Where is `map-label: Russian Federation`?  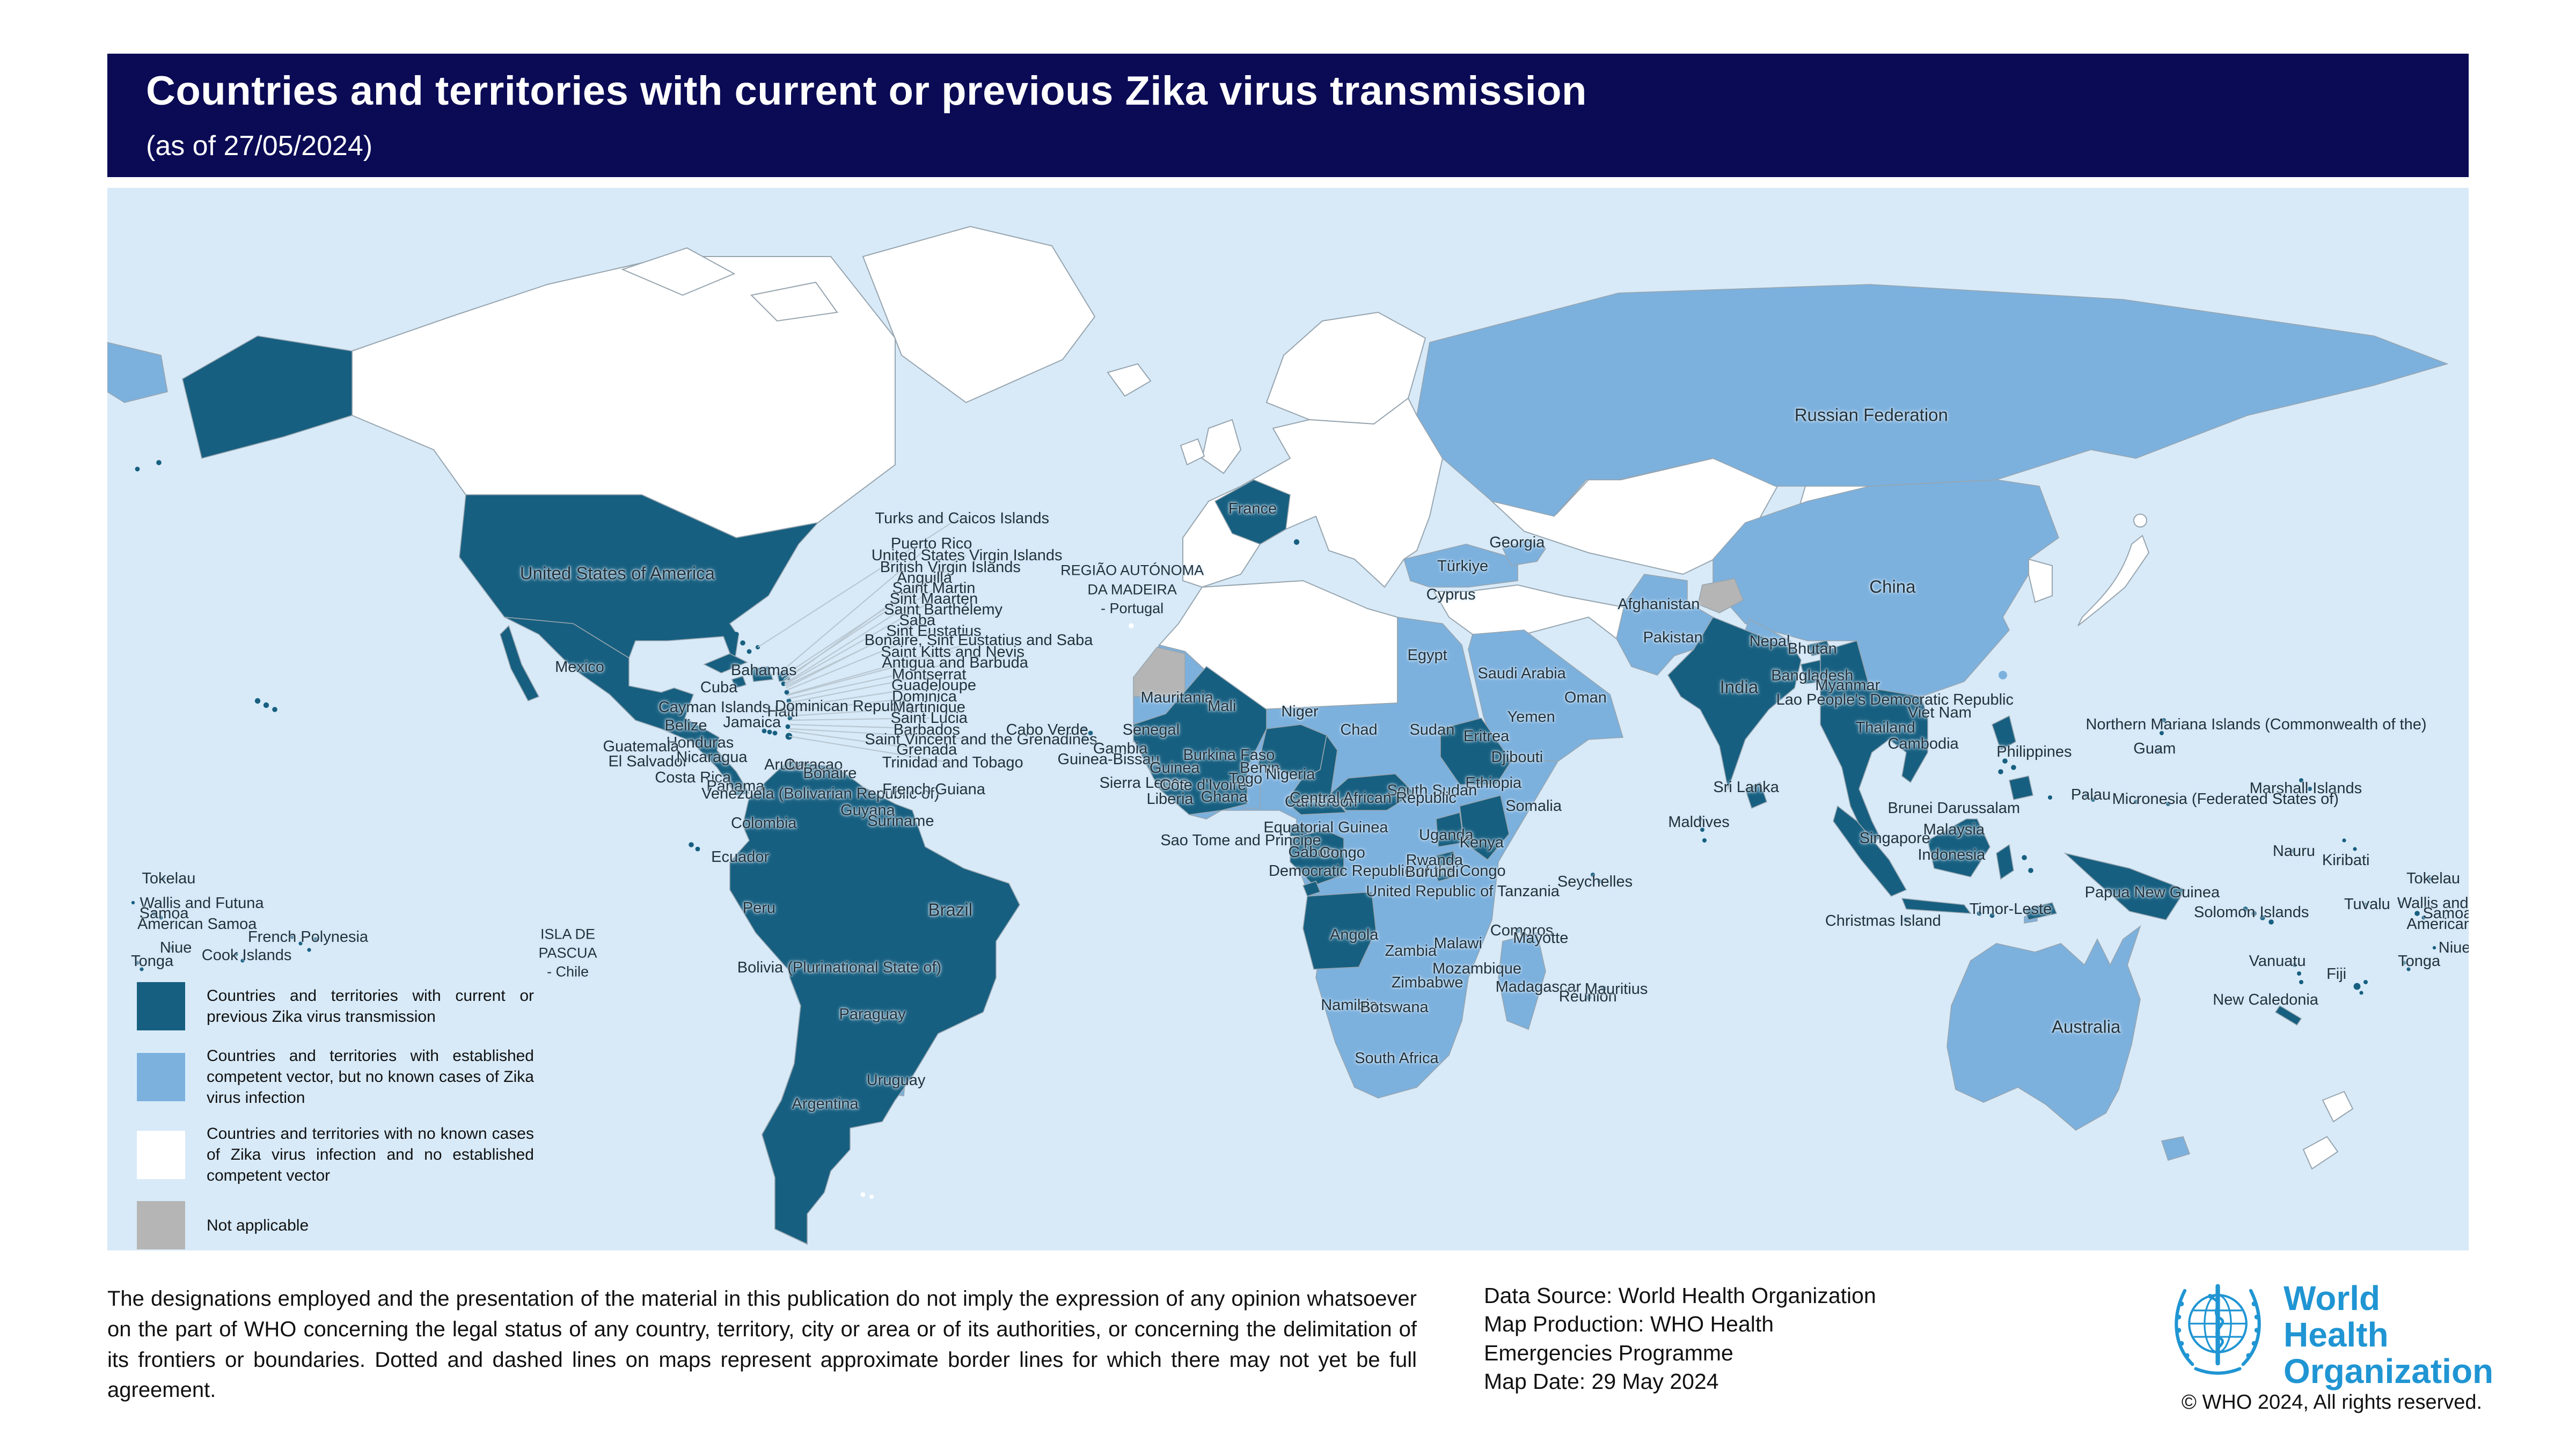 map-label: Russian Federation is located at coordinates (1871, 415).